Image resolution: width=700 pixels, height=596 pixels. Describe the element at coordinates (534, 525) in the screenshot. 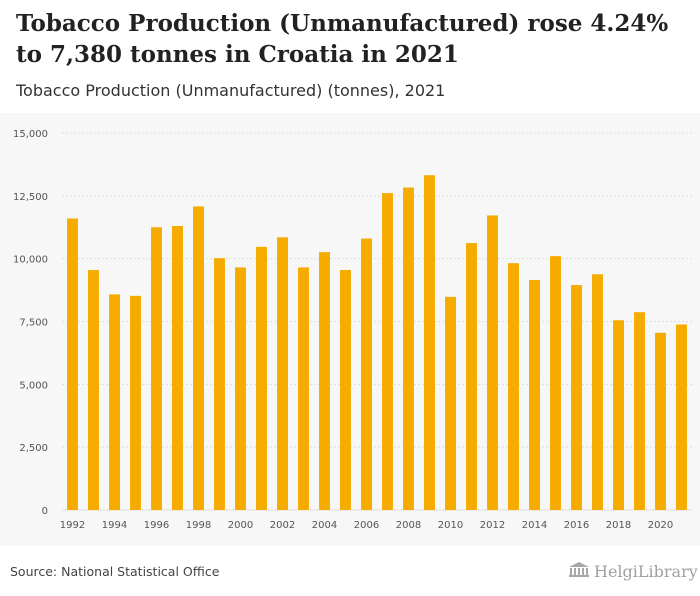

I see `x-tick-label: 2014` at that location.